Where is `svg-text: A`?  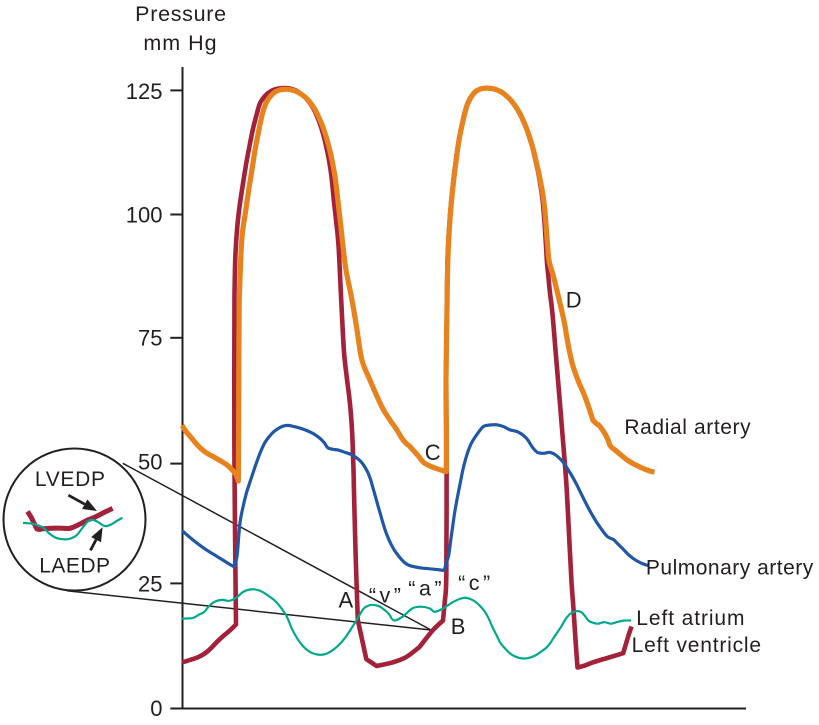 svg-text: A is located at coordinates (346, 599).